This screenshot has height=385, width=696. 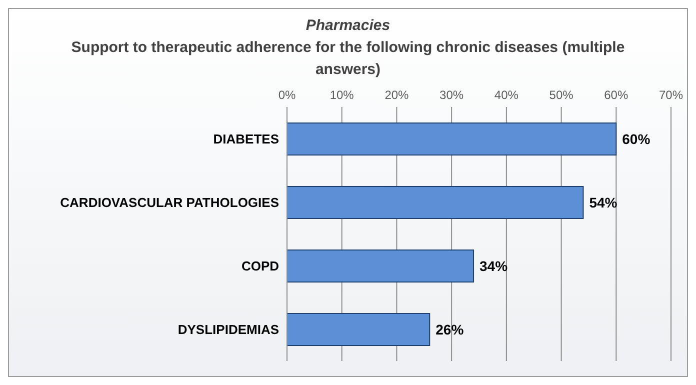 I want to click on y-tick-label: CARDIOVASCULAR PATHOLOGIES, so click(x=170, y=202).